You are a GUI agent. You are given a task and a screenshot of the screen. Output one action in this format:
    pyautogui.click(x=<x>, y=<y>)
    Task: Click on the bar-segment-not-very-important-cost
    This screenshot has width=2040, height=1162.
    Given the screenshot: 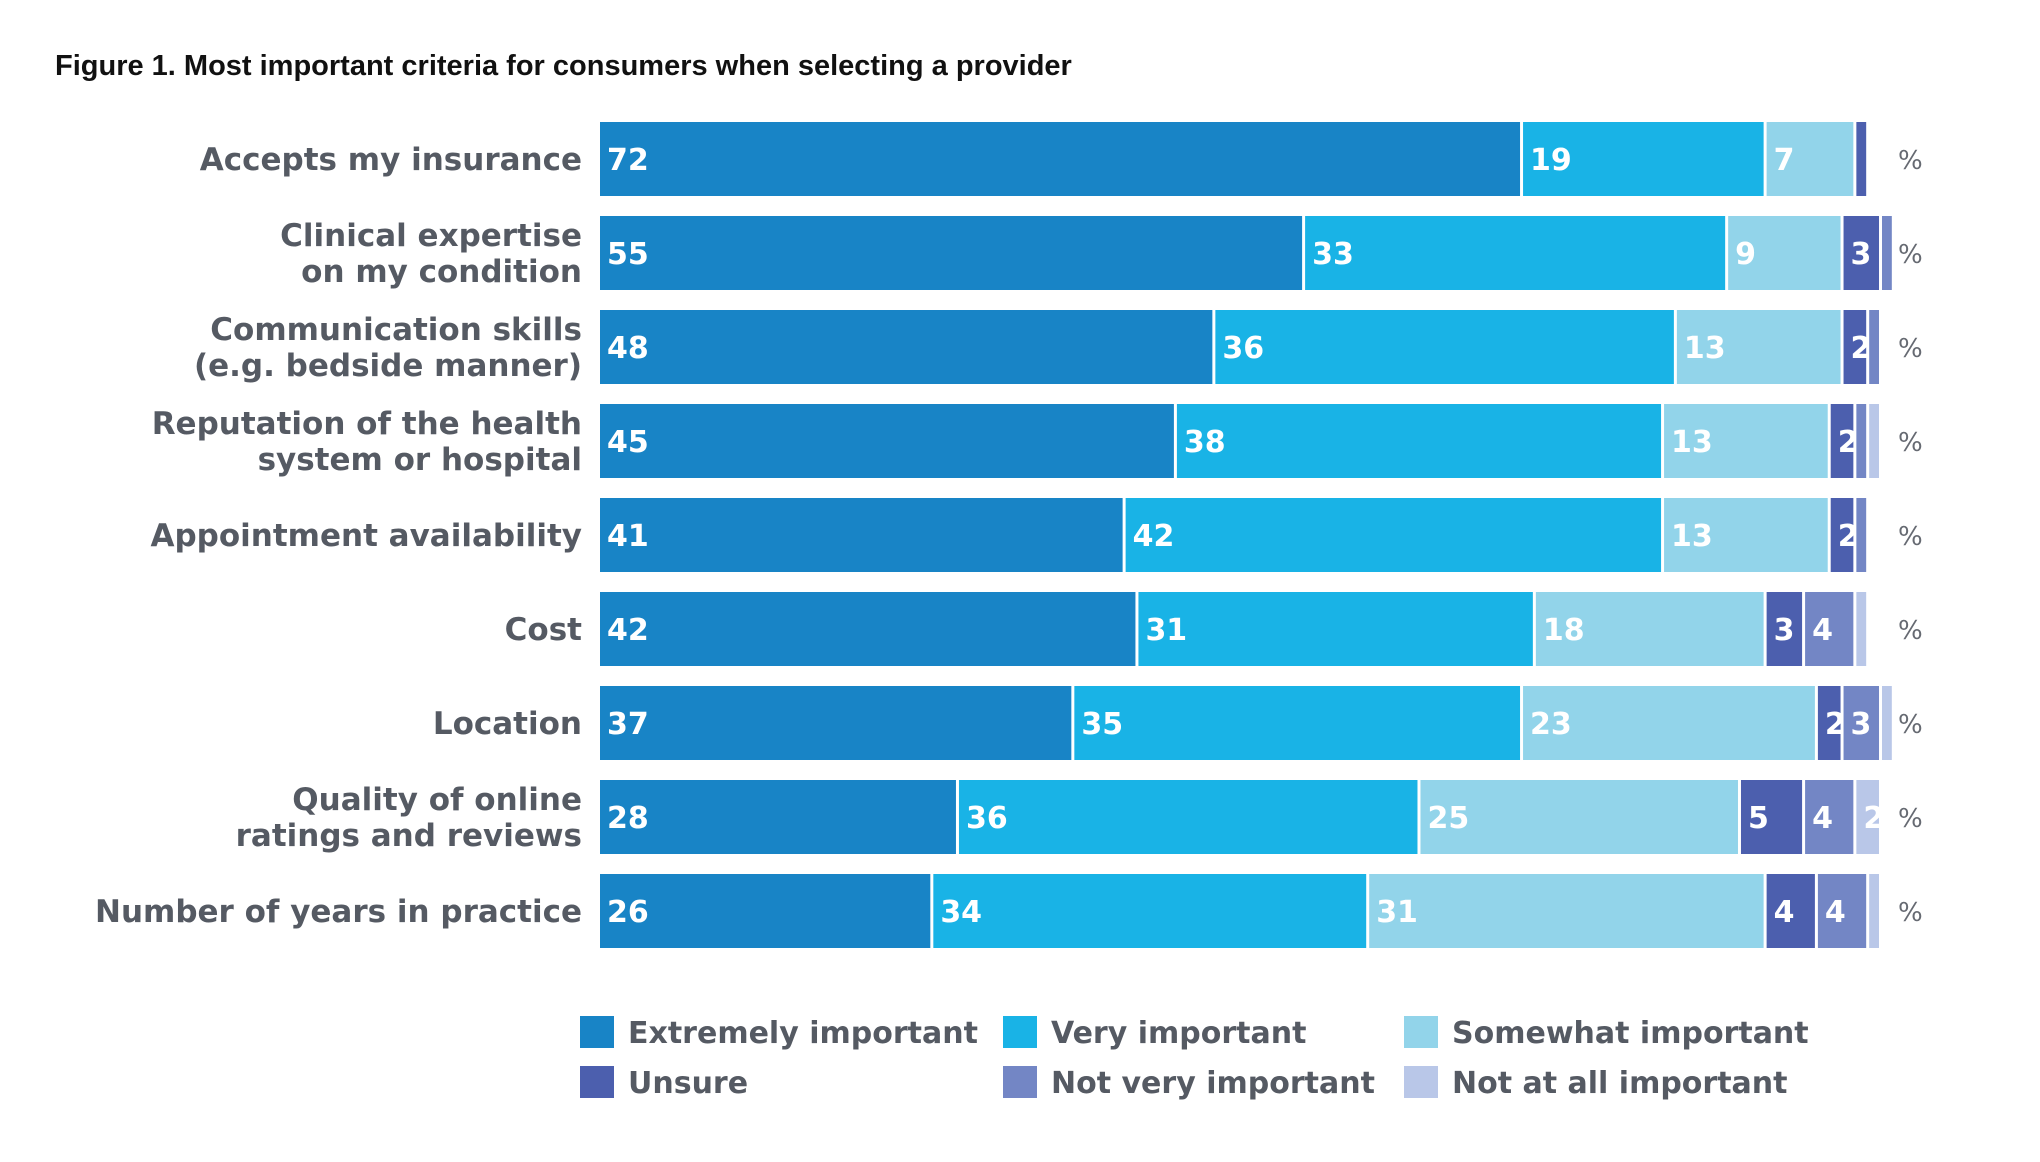 What is the action you would take?
    pyautogui.click(x=1829, y=629)
    